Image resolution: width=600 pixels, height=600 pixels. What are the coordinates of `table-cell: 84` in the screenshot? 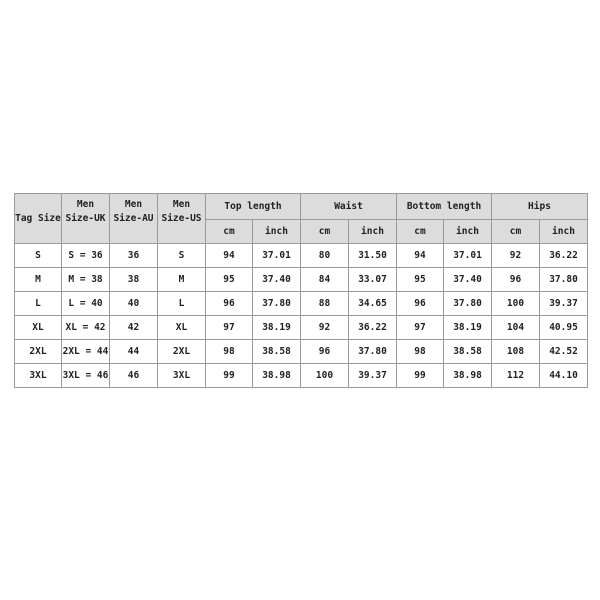 It's located at (324, 279).